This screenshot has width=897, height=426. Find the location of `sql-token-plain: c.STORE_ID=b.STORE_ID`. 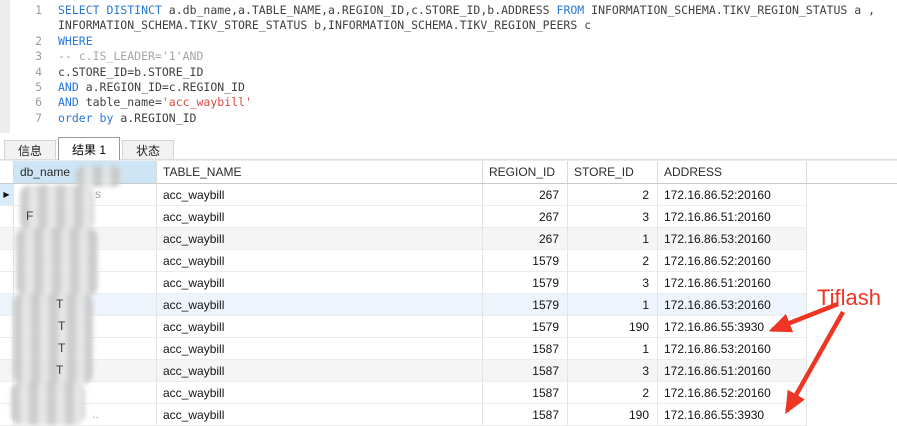

sql-token-plain: c.STORE_ID=b.STORE_ID is located at coordinates (131, 71).